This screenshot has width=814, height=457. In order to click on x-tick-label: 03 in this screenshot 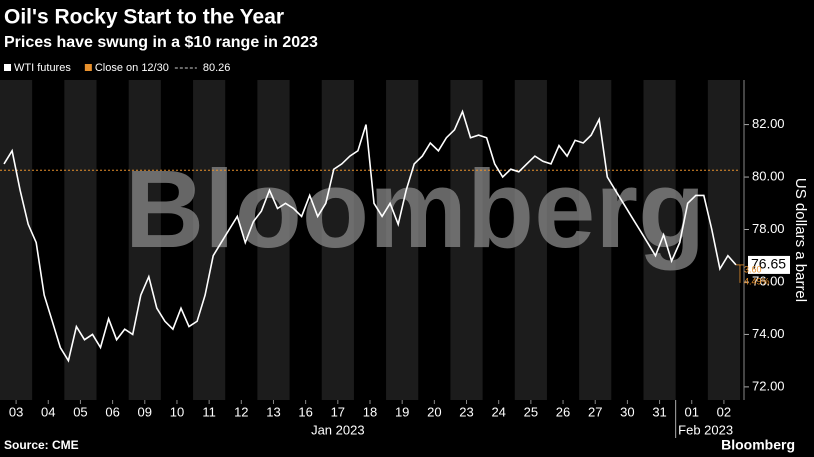, I will do `click(16, 411)`.